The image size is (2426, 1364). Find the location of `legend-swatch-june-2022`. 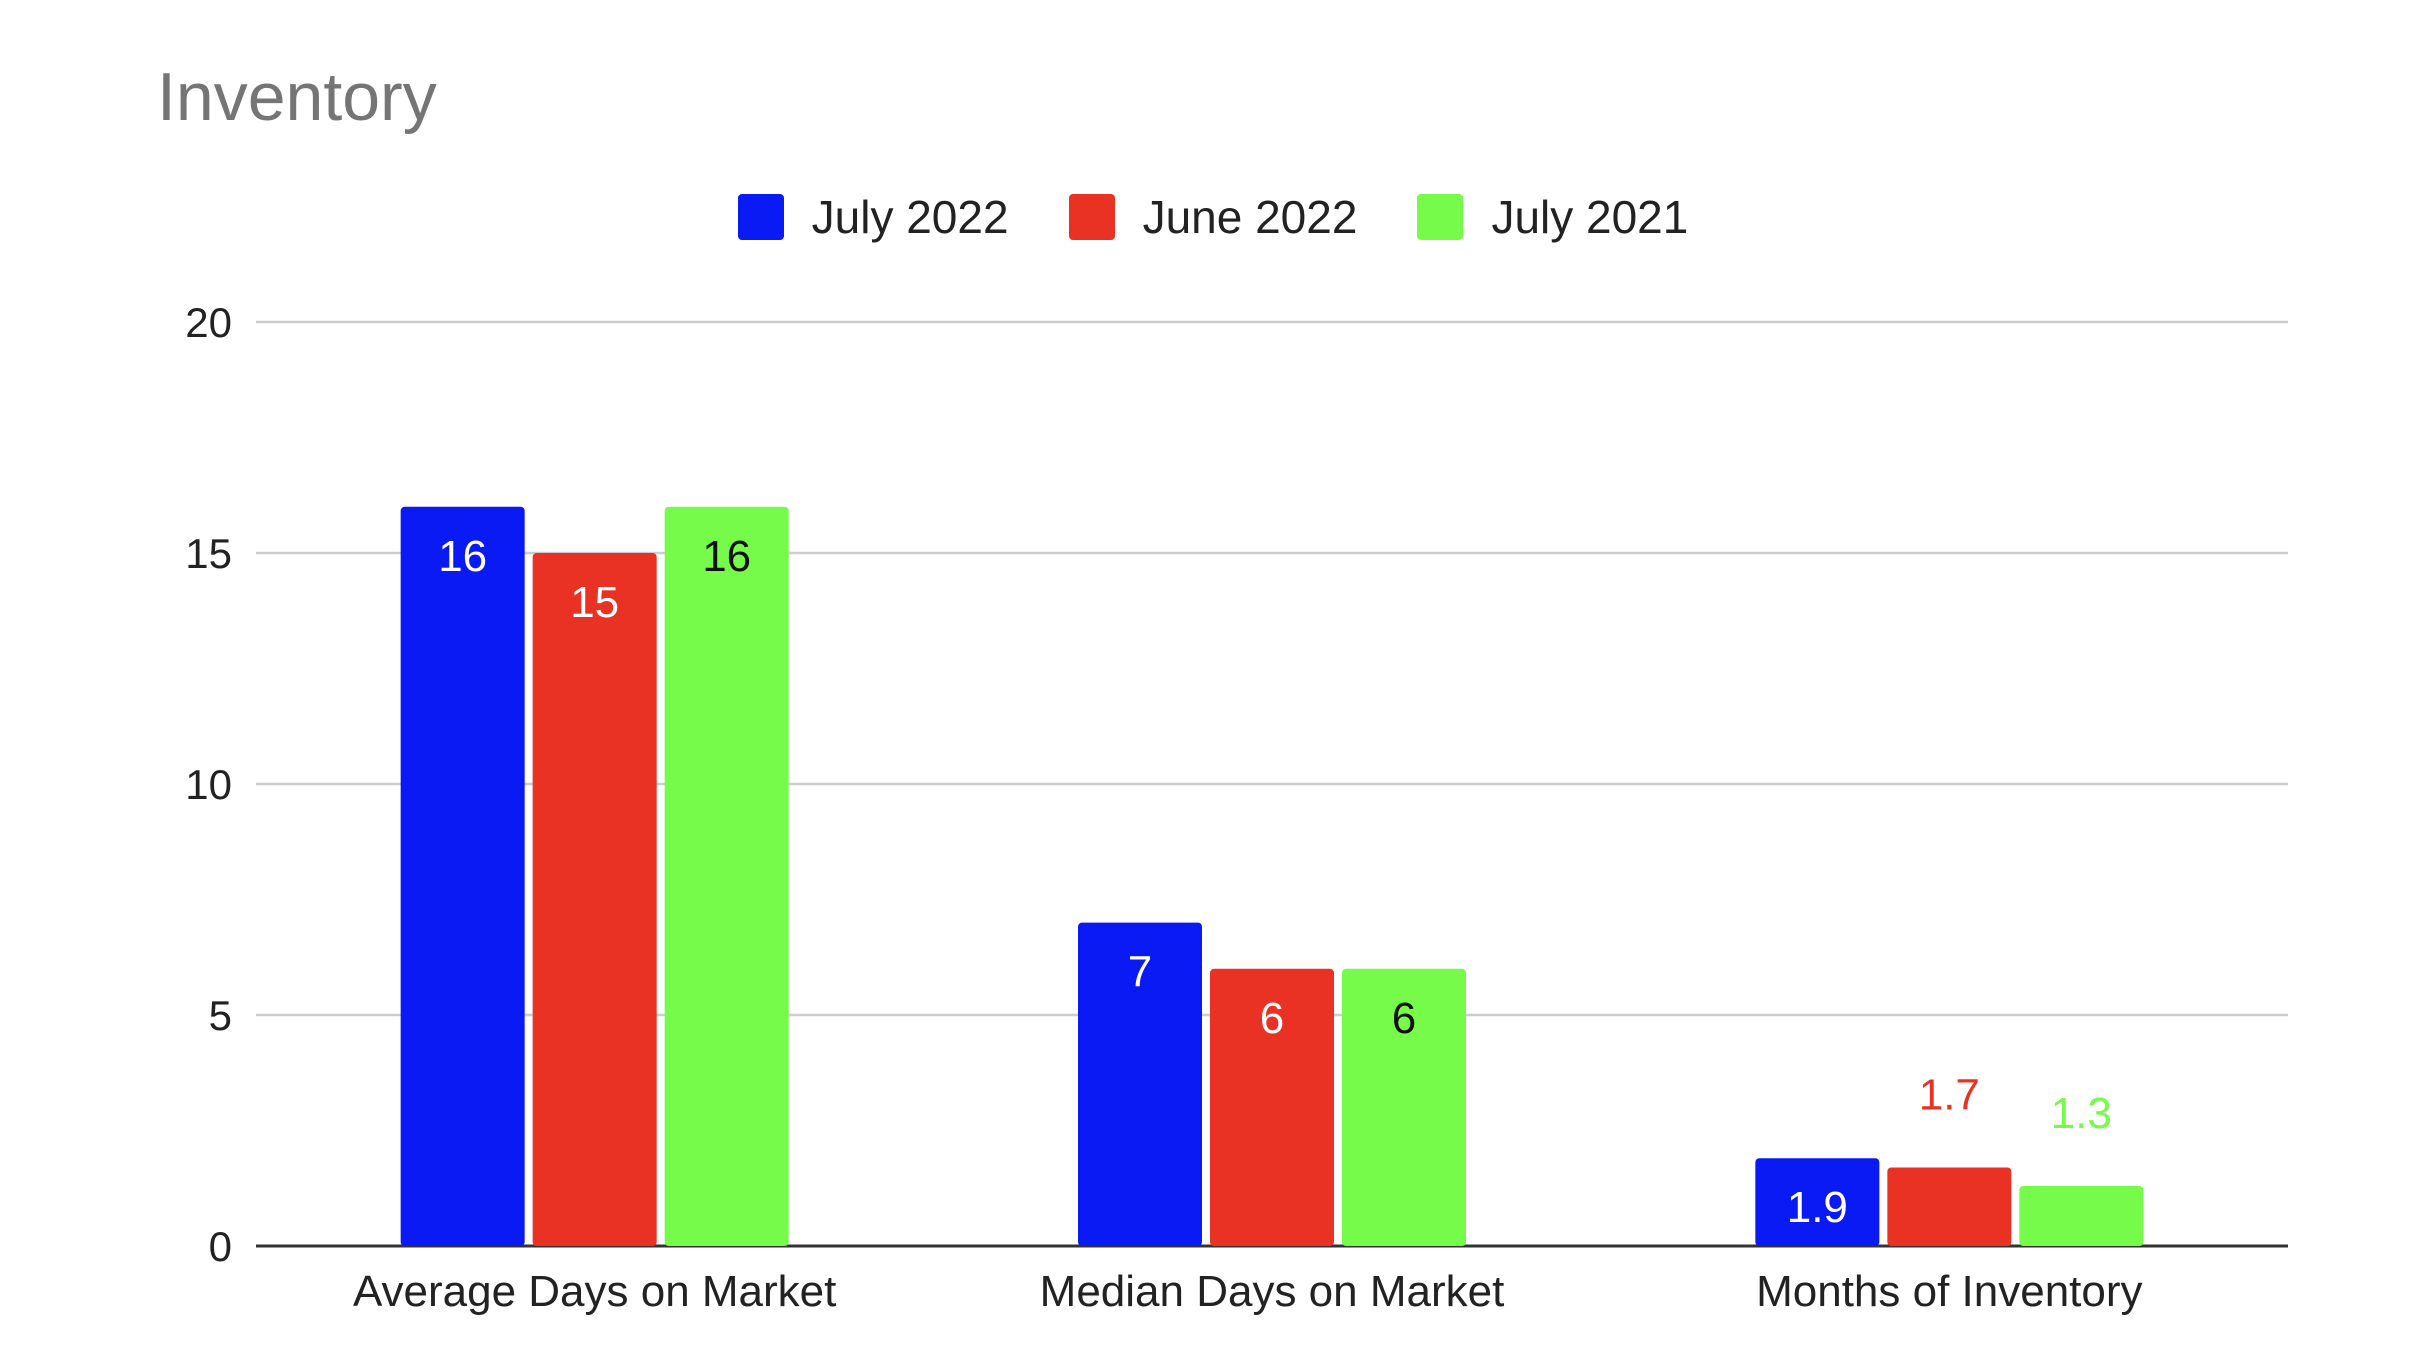

legend-swatch-june-2022 is located at coordinates (1091, 217).